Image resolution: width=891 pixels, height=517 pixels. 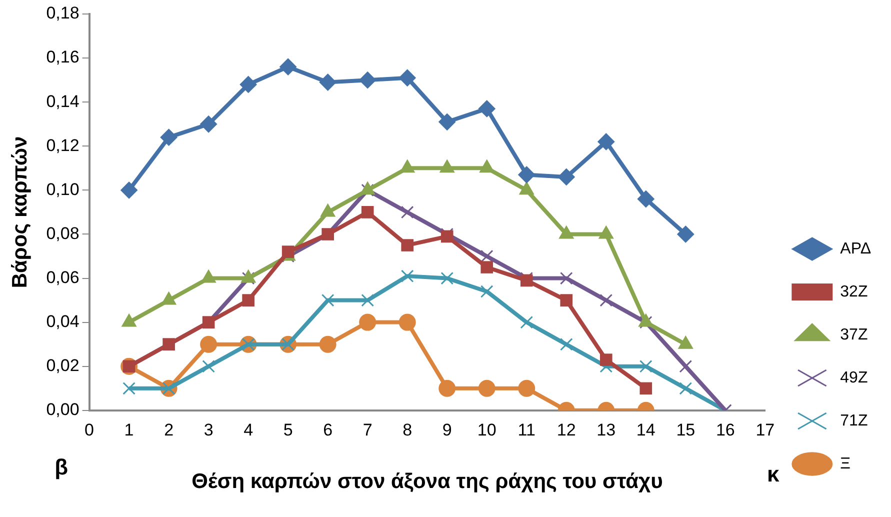 I want to click on y-tick-label: 0,02, so click(x=63, y=366).